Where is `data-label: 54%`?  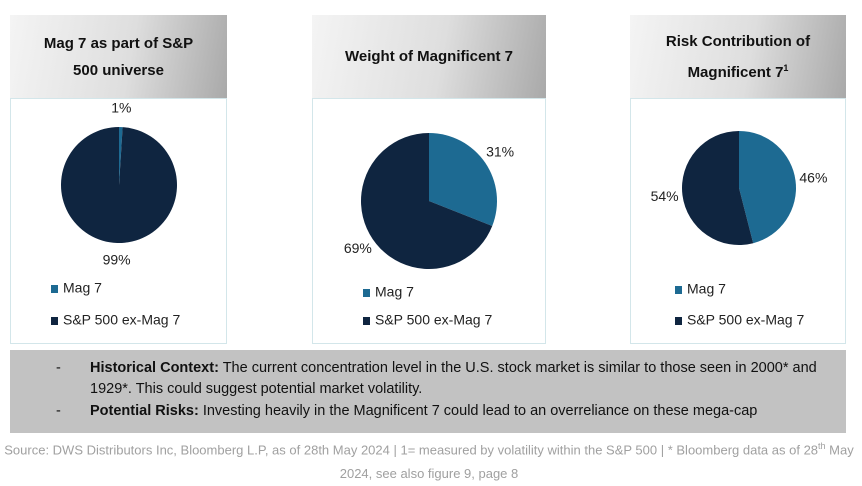
data-label: 54% is located at coordinates (665, 196).